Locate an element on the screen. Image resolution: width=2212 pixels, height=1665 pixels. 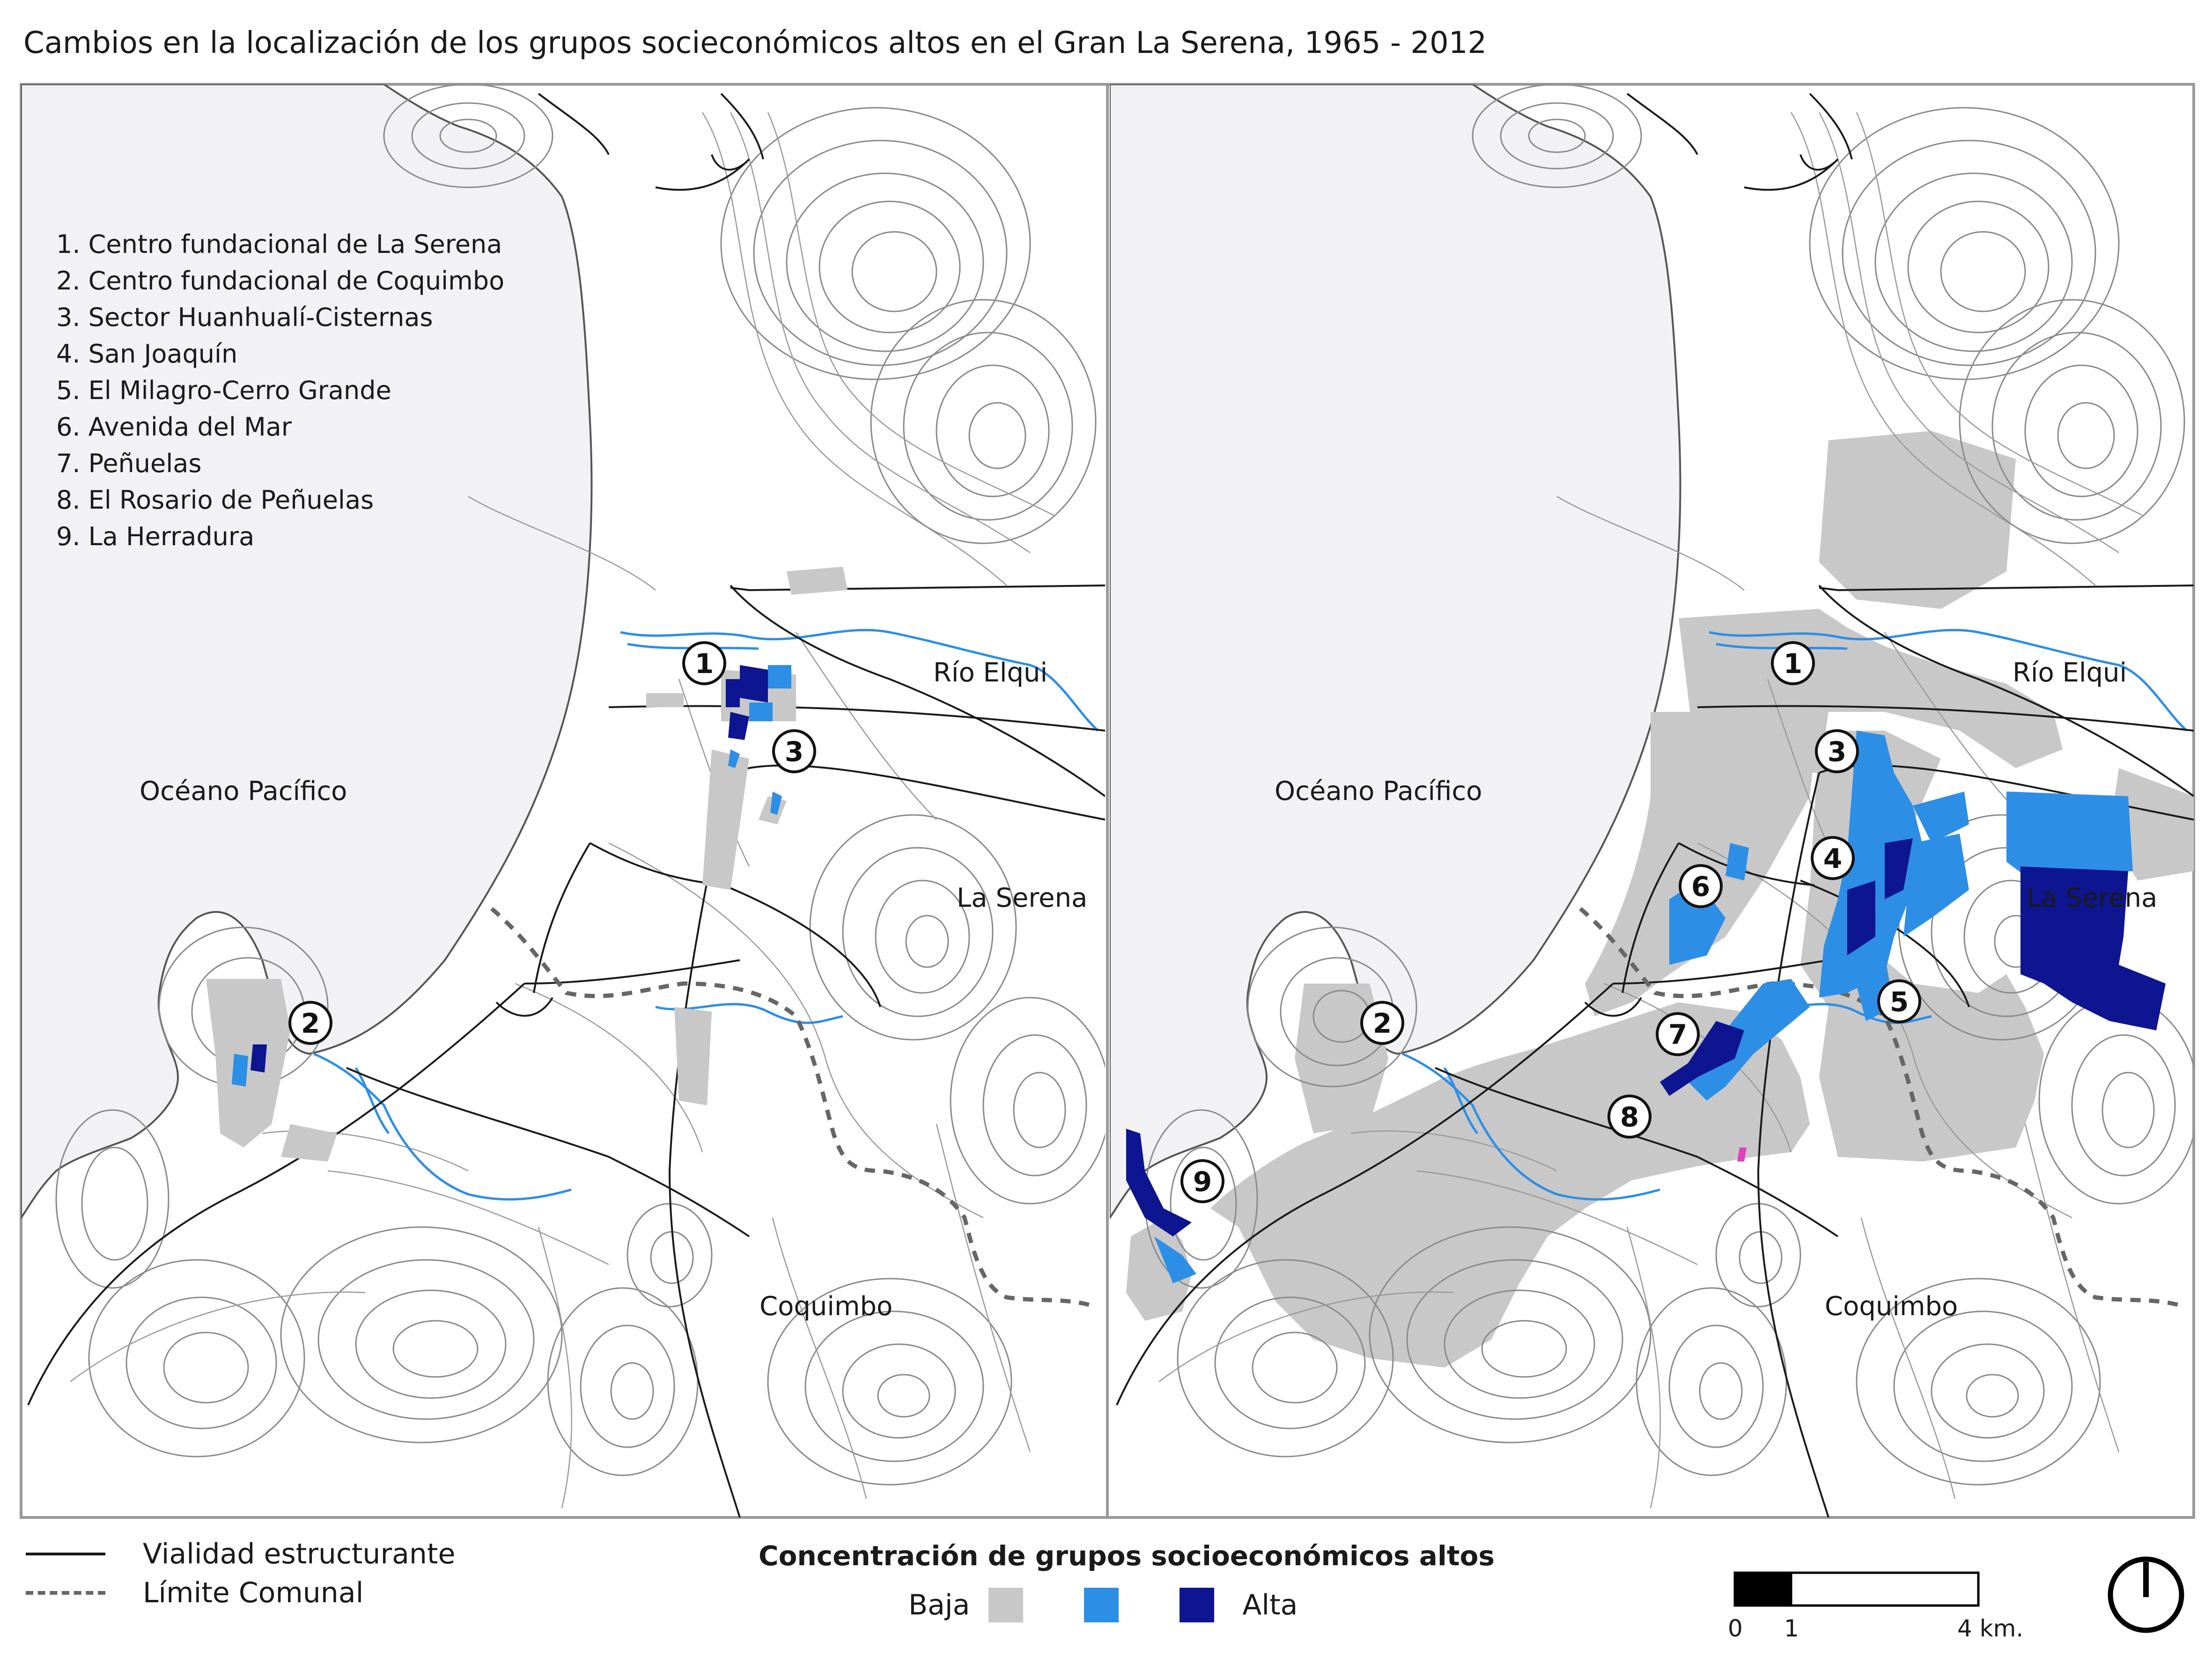
sector-list-item: 3. Sector Huanhualí-Cisternas is located at coordinates (244, 317).